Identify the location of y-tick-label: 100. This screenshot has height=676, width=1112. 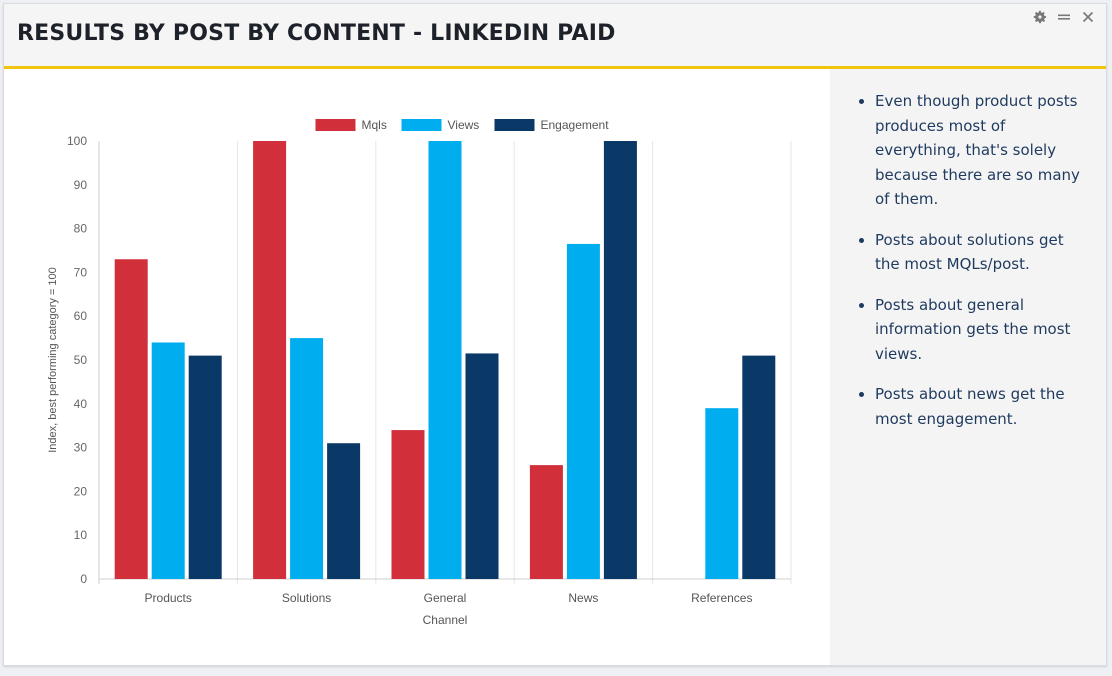
(77, 141).